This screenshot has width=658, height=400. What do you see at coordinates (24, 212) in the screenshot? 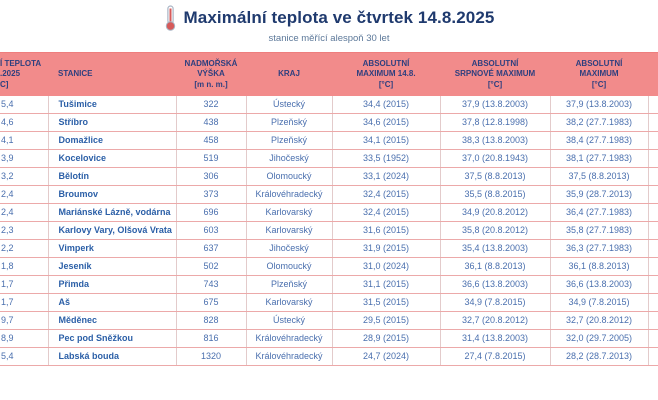
I see `max-temp-cell: 2,4` at bounding box center [24, 212].